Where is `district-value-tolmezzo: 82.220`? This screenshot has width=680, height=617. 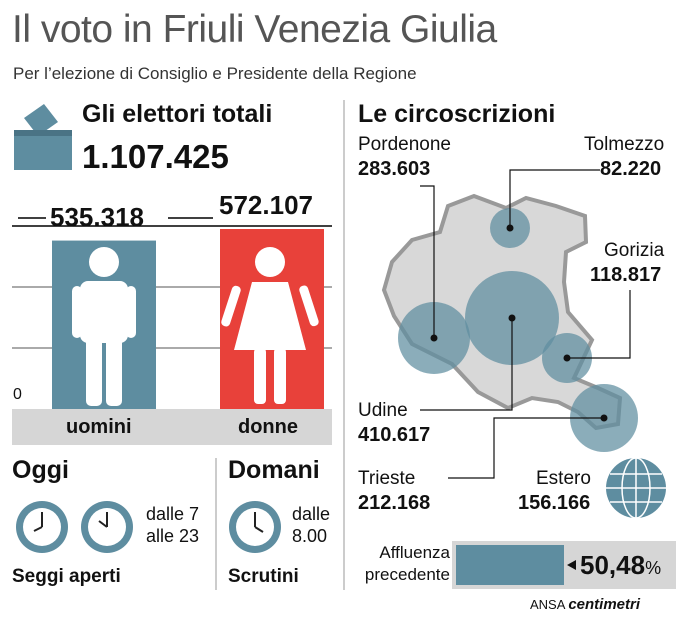
district-value-tolmezzo: 82.220 is located at coordinates (631, 169).